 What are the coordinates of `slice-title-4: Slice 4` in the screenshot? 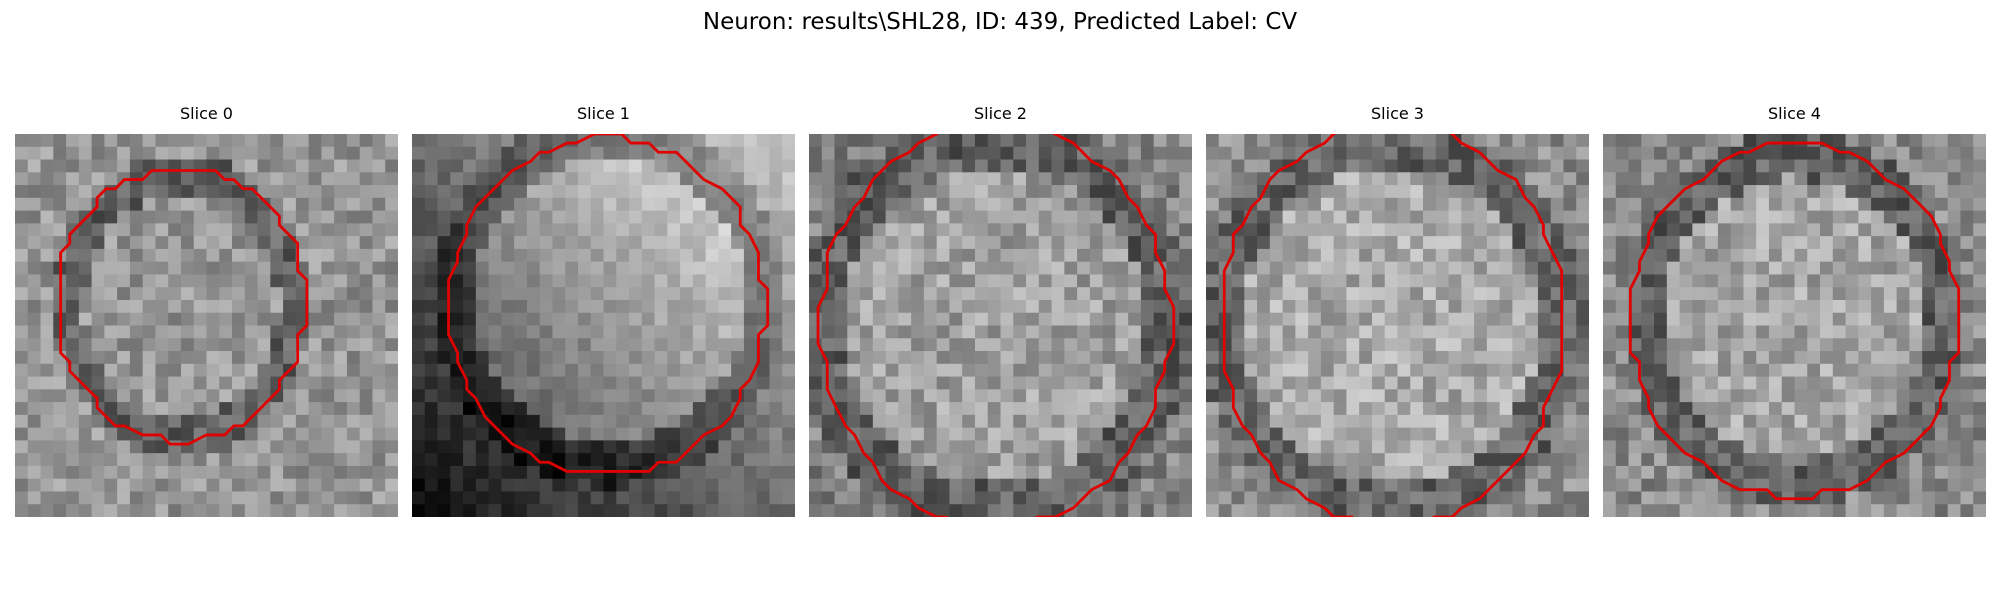 It's located at (1794, 113).